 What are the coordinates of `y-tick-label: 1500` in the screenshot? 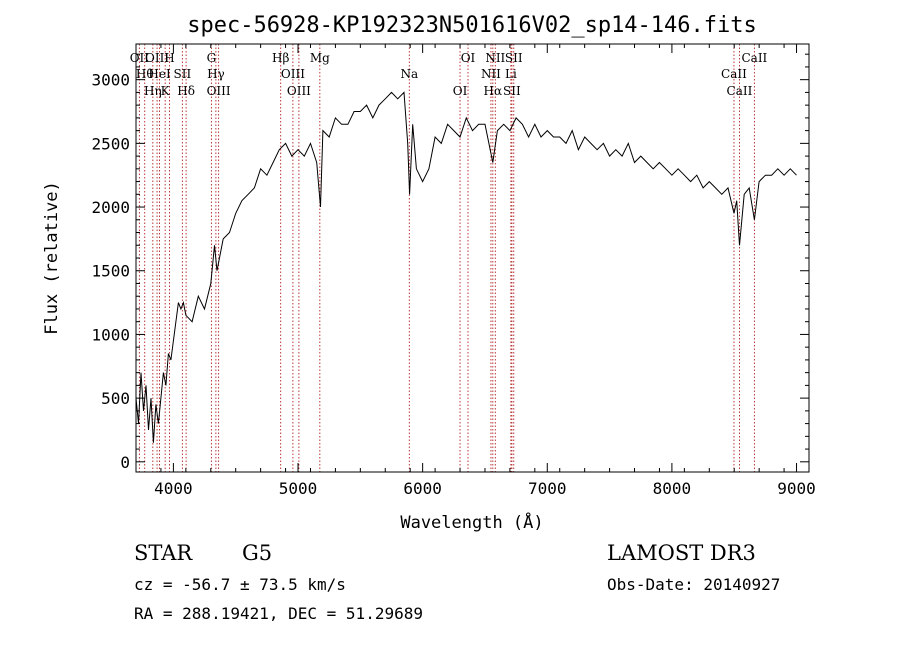 It's located at (110, 271).